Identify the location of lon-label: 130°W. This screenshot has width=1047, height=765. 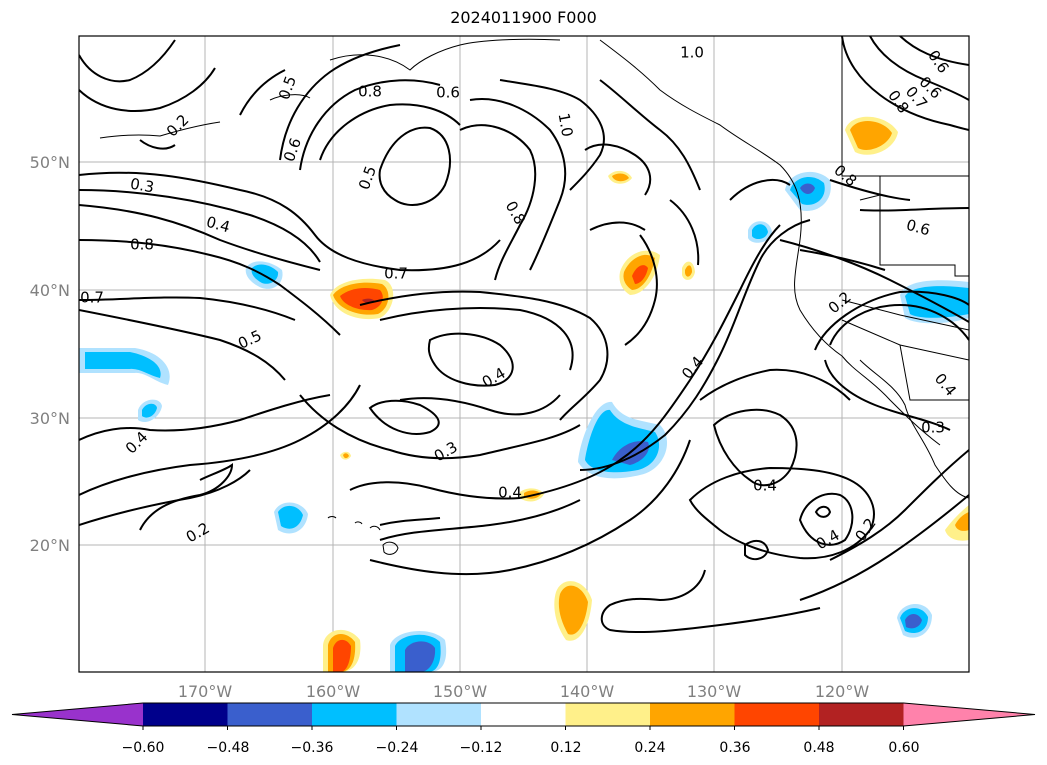
(714, 691).